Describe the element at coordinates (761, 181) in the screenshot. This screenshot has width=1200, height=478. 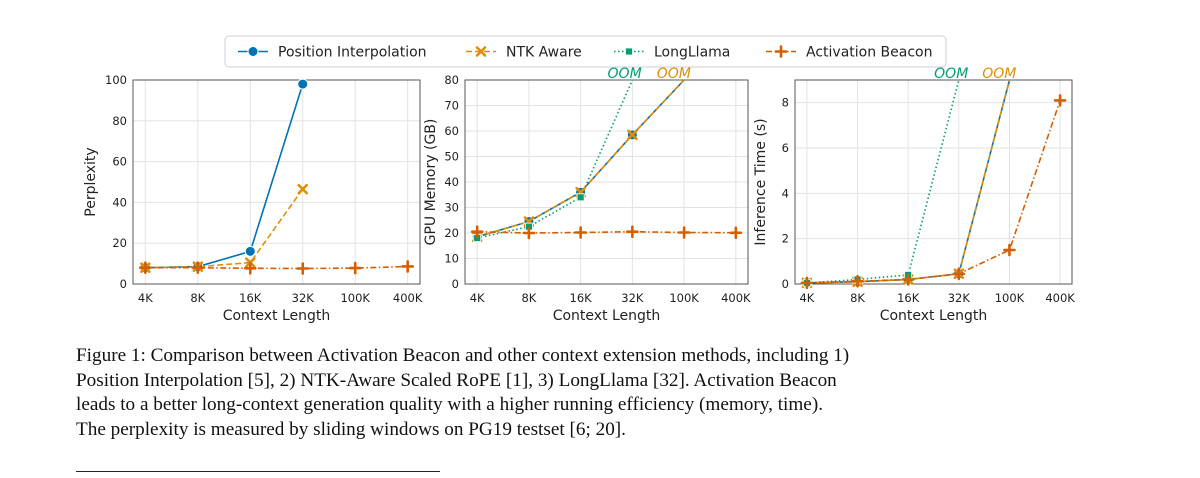
I see `y-axis-label: Inference Time (s)` at that location.